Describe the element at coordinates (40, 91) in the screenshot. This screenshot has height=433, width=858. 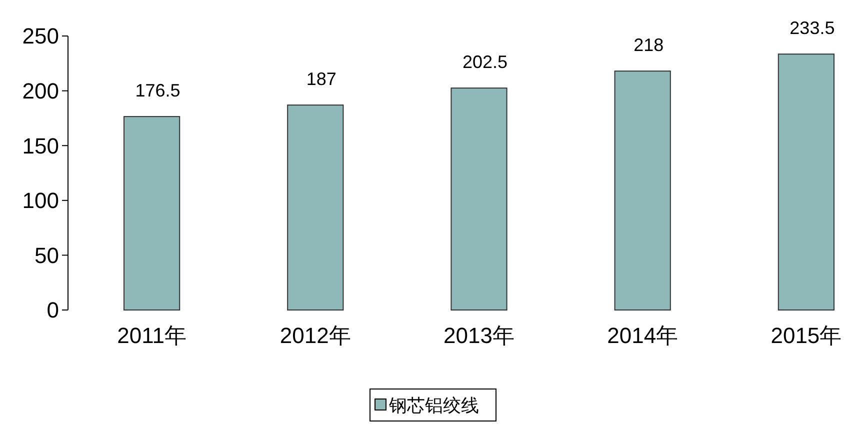
I see `y-tick-label: 200` at that location.